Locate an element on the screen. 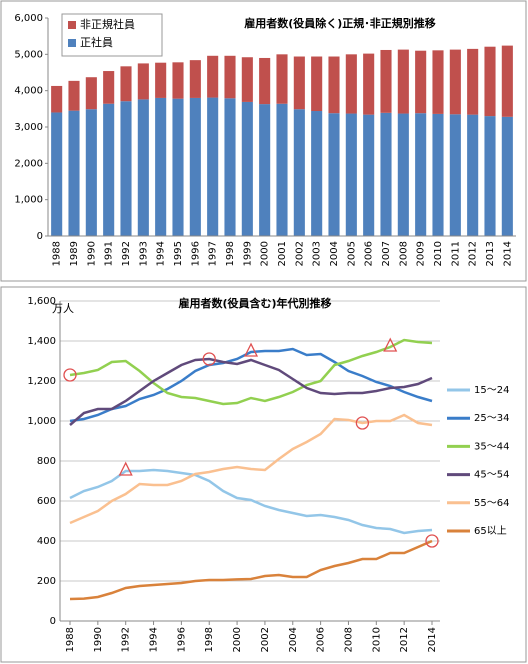 The width and height of the screenshot is (528, 664). y-tick-label: 1,400 is located at coordinates (41, 341).